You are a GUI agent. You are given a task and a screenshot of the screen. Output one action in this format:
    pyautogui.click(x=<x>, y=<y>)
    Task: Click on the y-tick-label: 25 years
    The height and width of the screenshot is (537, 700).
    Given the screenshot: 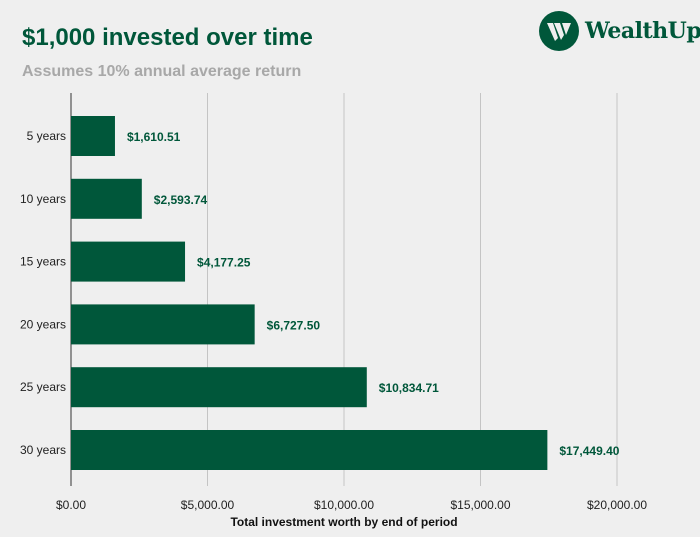 What is the action you would take?
    pyautogui.click(x=43, y=387)
    